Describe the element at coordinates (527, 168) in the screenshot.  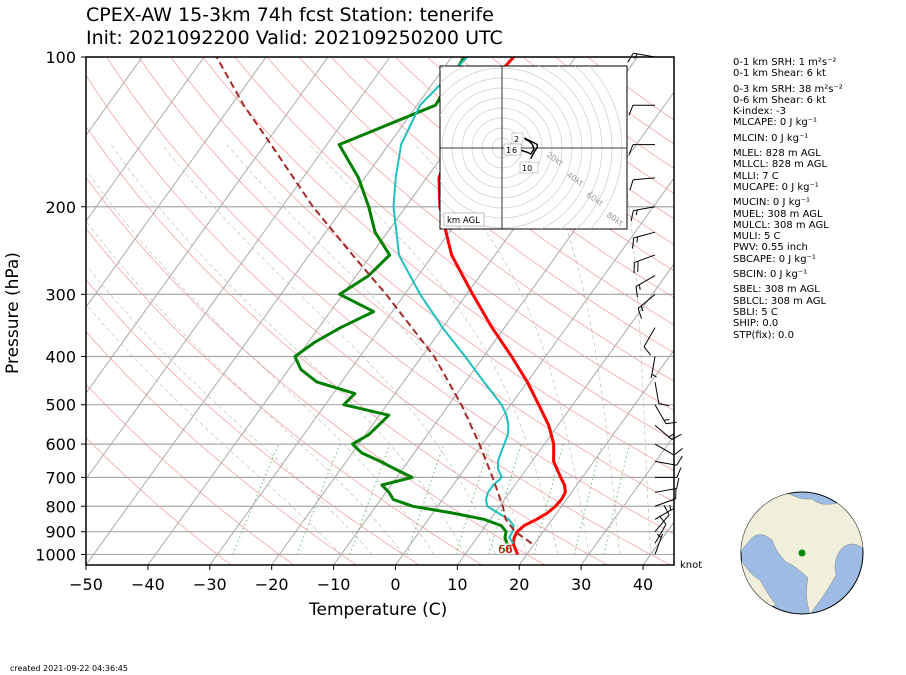
I see `hodograph-height-label: 10` at that location.